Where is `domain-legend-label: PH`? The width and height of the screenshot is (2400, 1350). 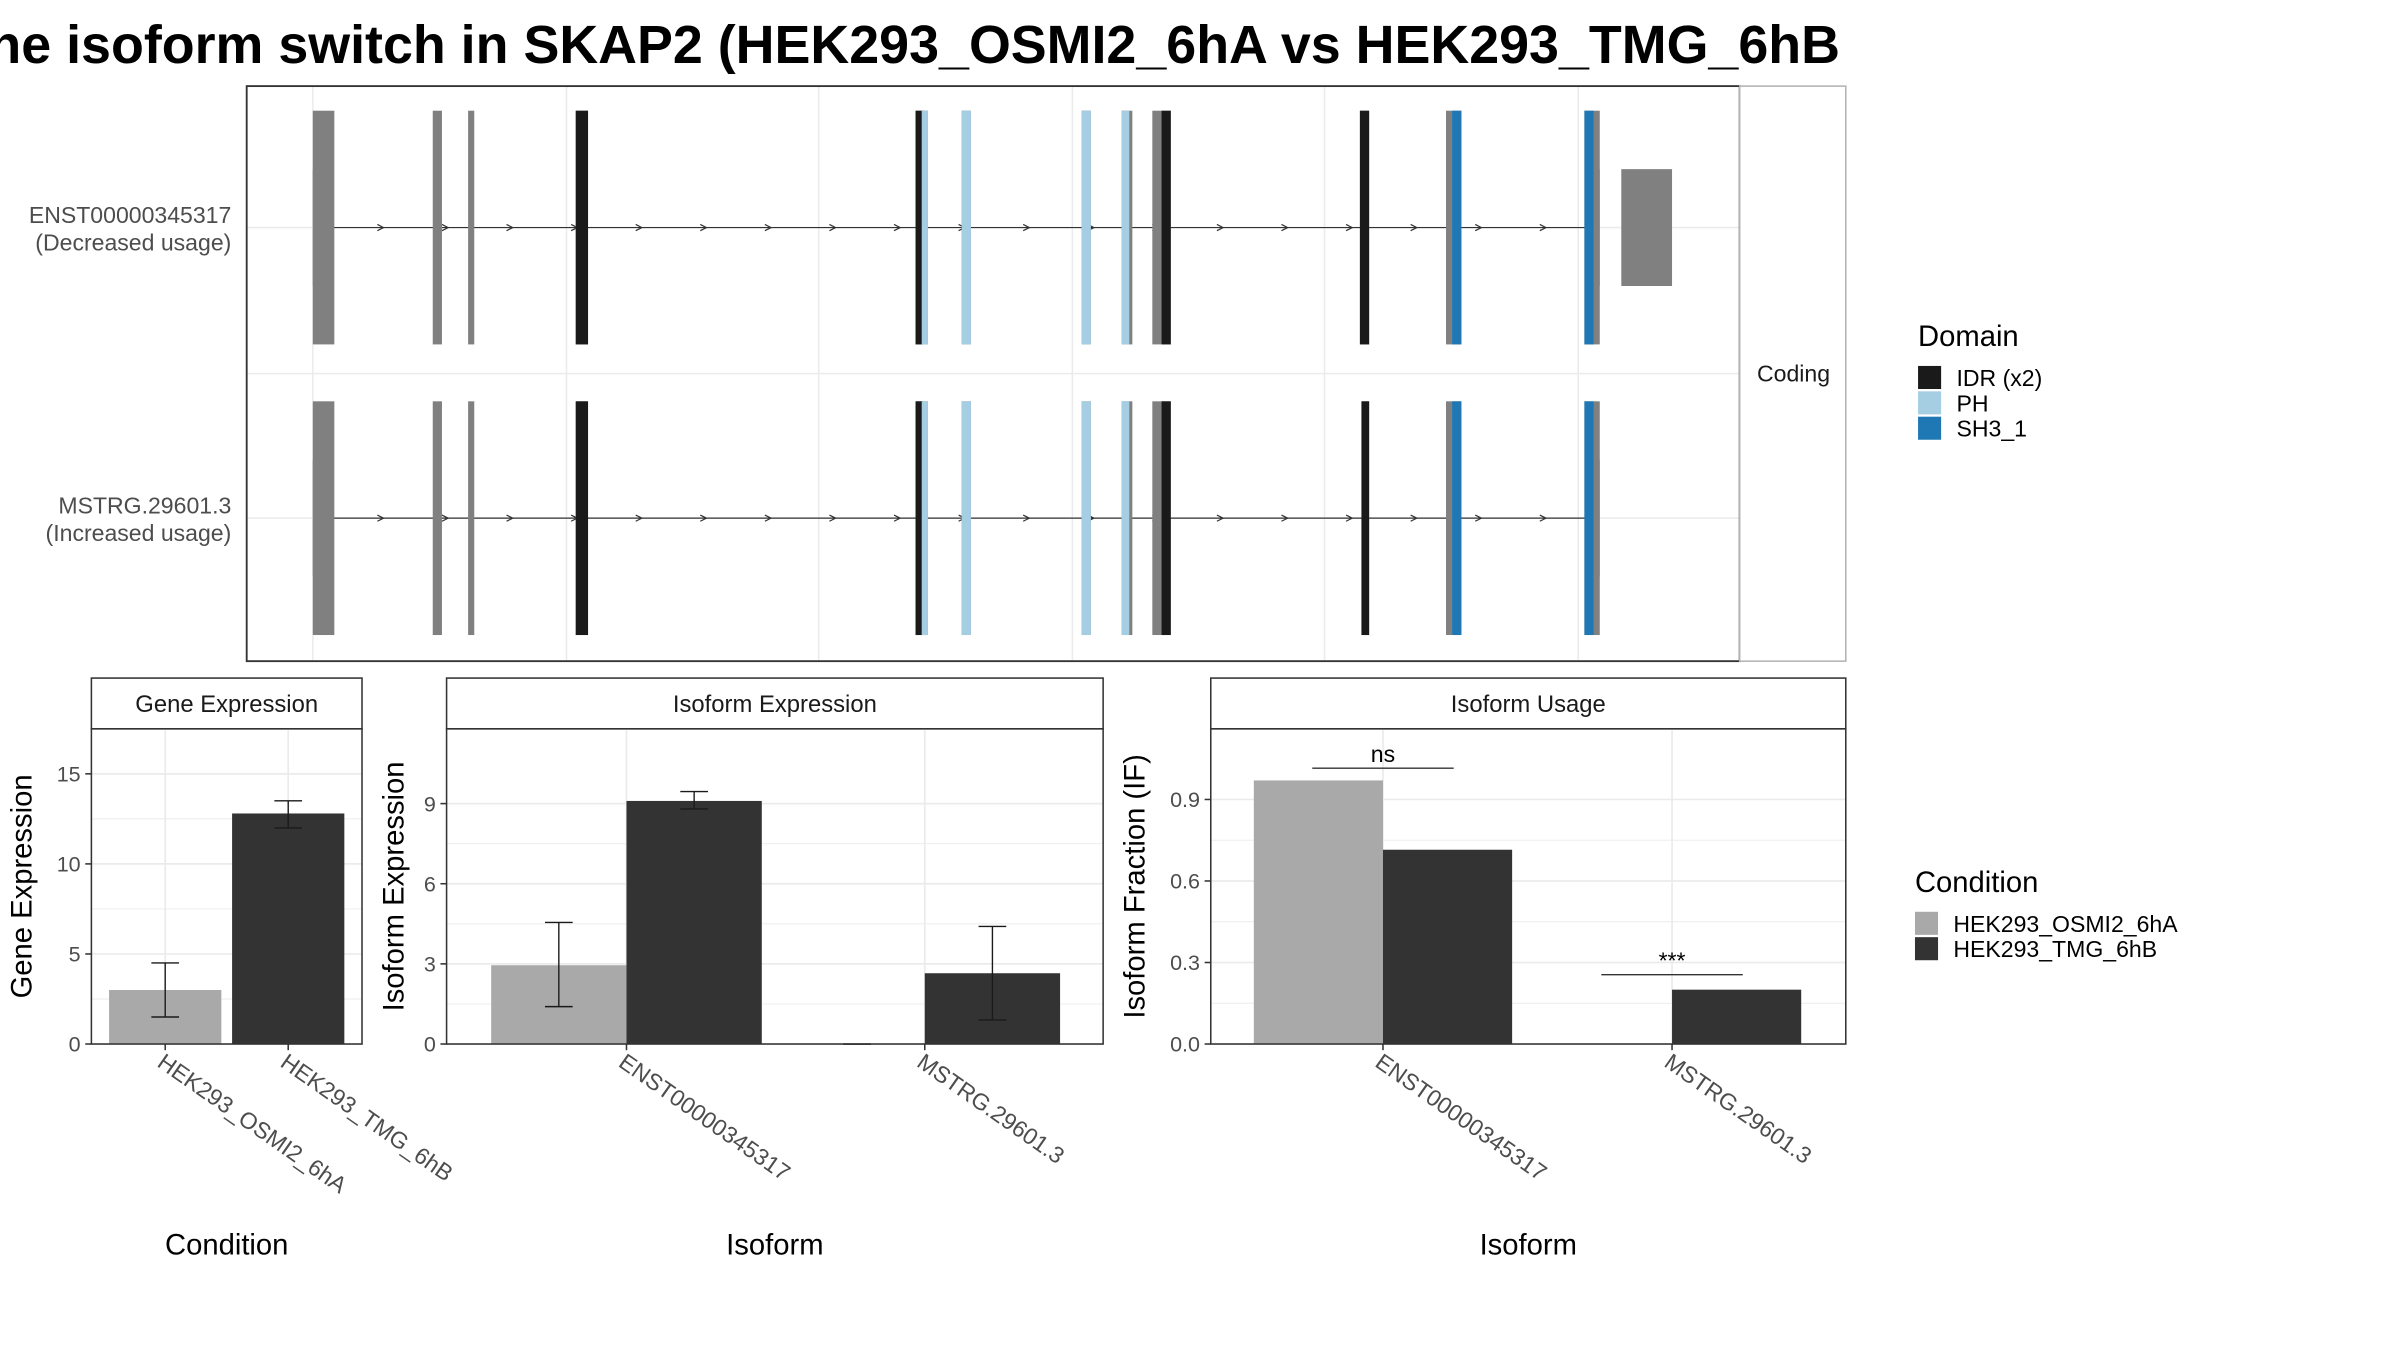
domain-legend-label: PH is located at coordinates (1972, 403).